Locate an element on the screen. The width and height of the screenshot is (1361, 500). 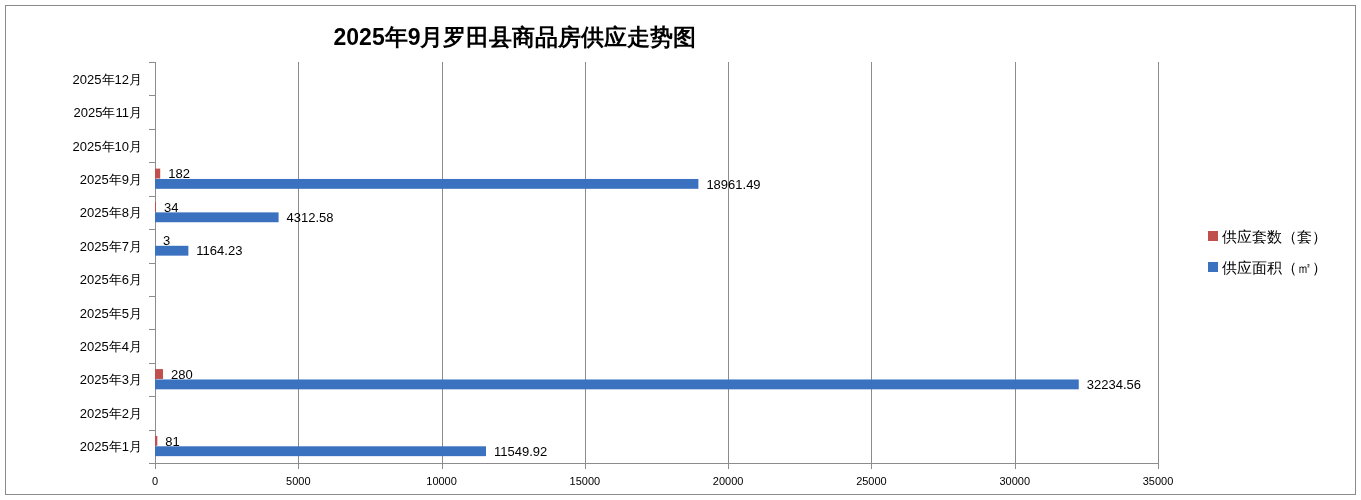
y-tick-label: 2025年10月 is located at coordinates (107, 146).